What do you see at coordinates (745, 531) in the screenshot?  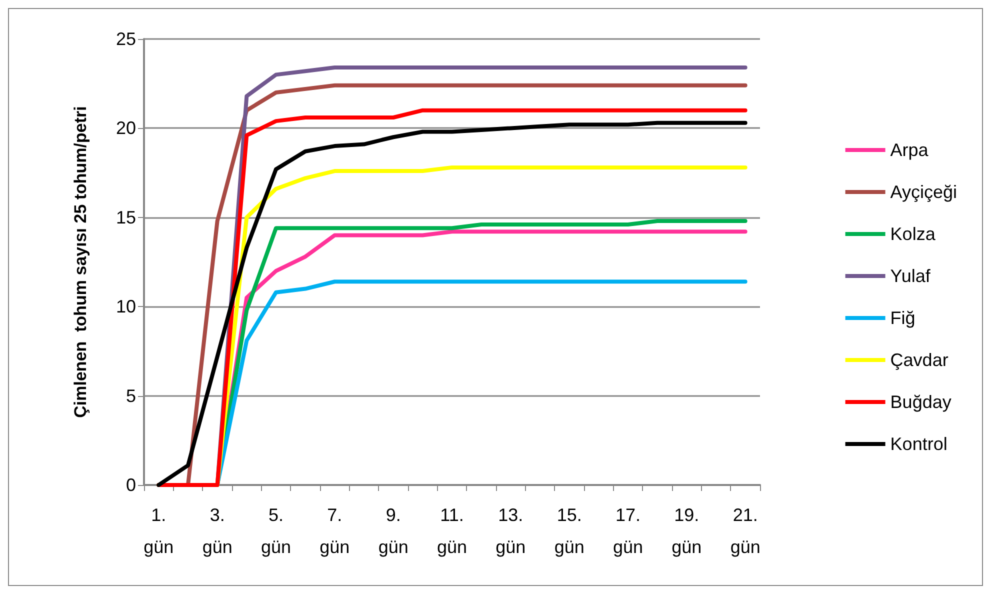 I see `x-tick-label: 21. gün` at bounding box center [745, 531].